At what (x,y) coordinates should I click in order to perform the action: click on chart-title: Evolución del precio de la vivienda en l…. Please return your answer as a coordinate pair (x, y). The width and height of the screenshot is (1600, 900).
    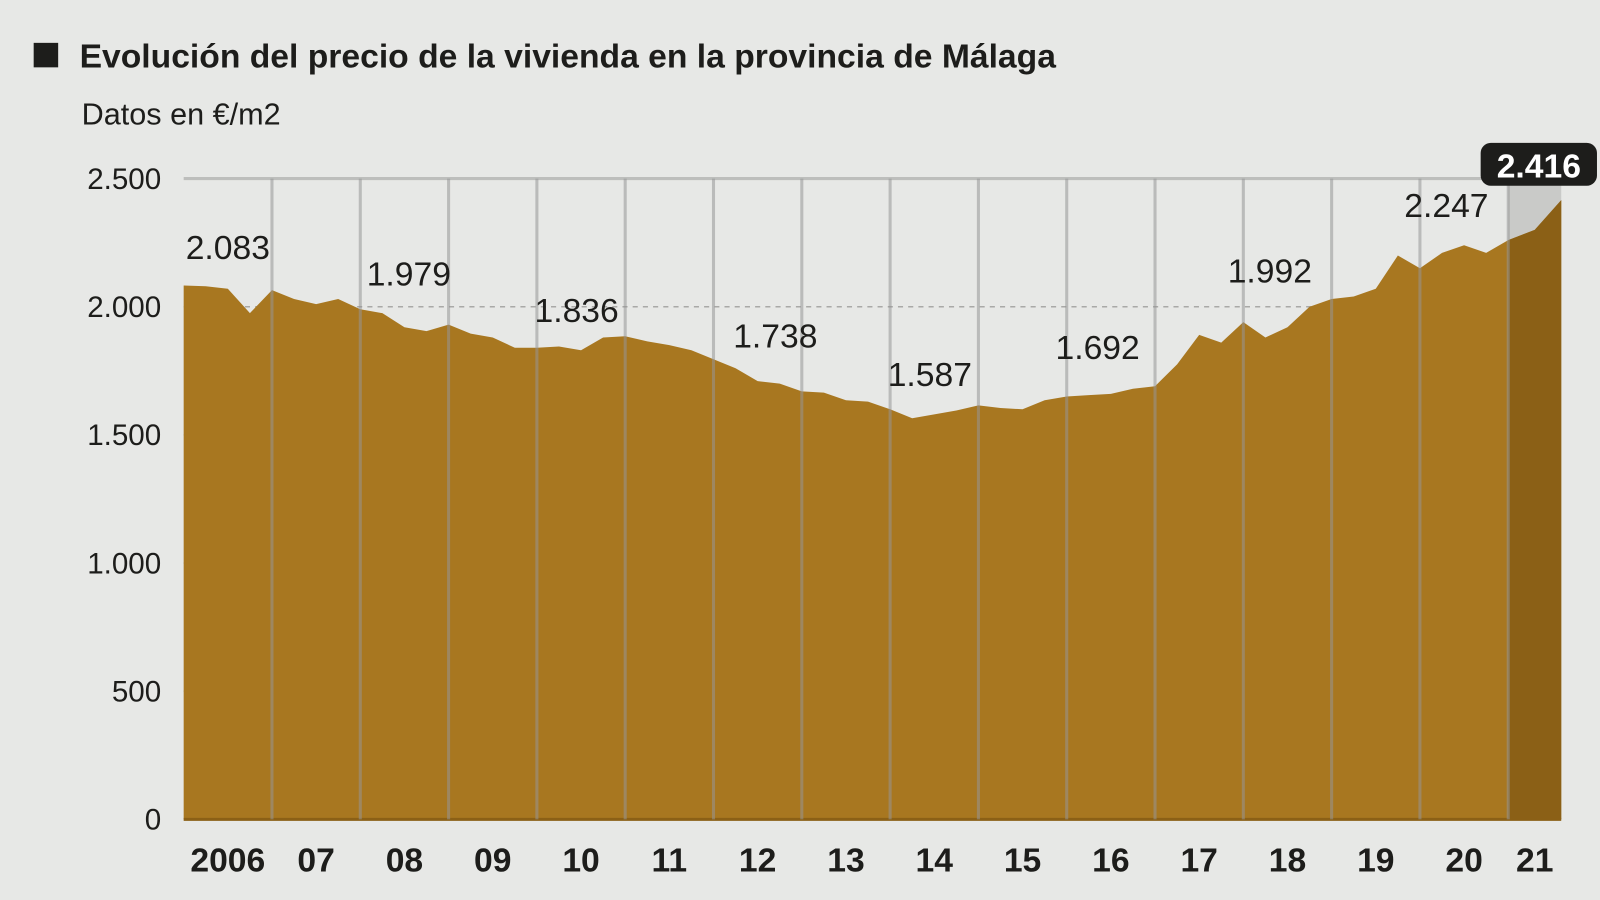
    Looking at the image, I should click on (568, 56).